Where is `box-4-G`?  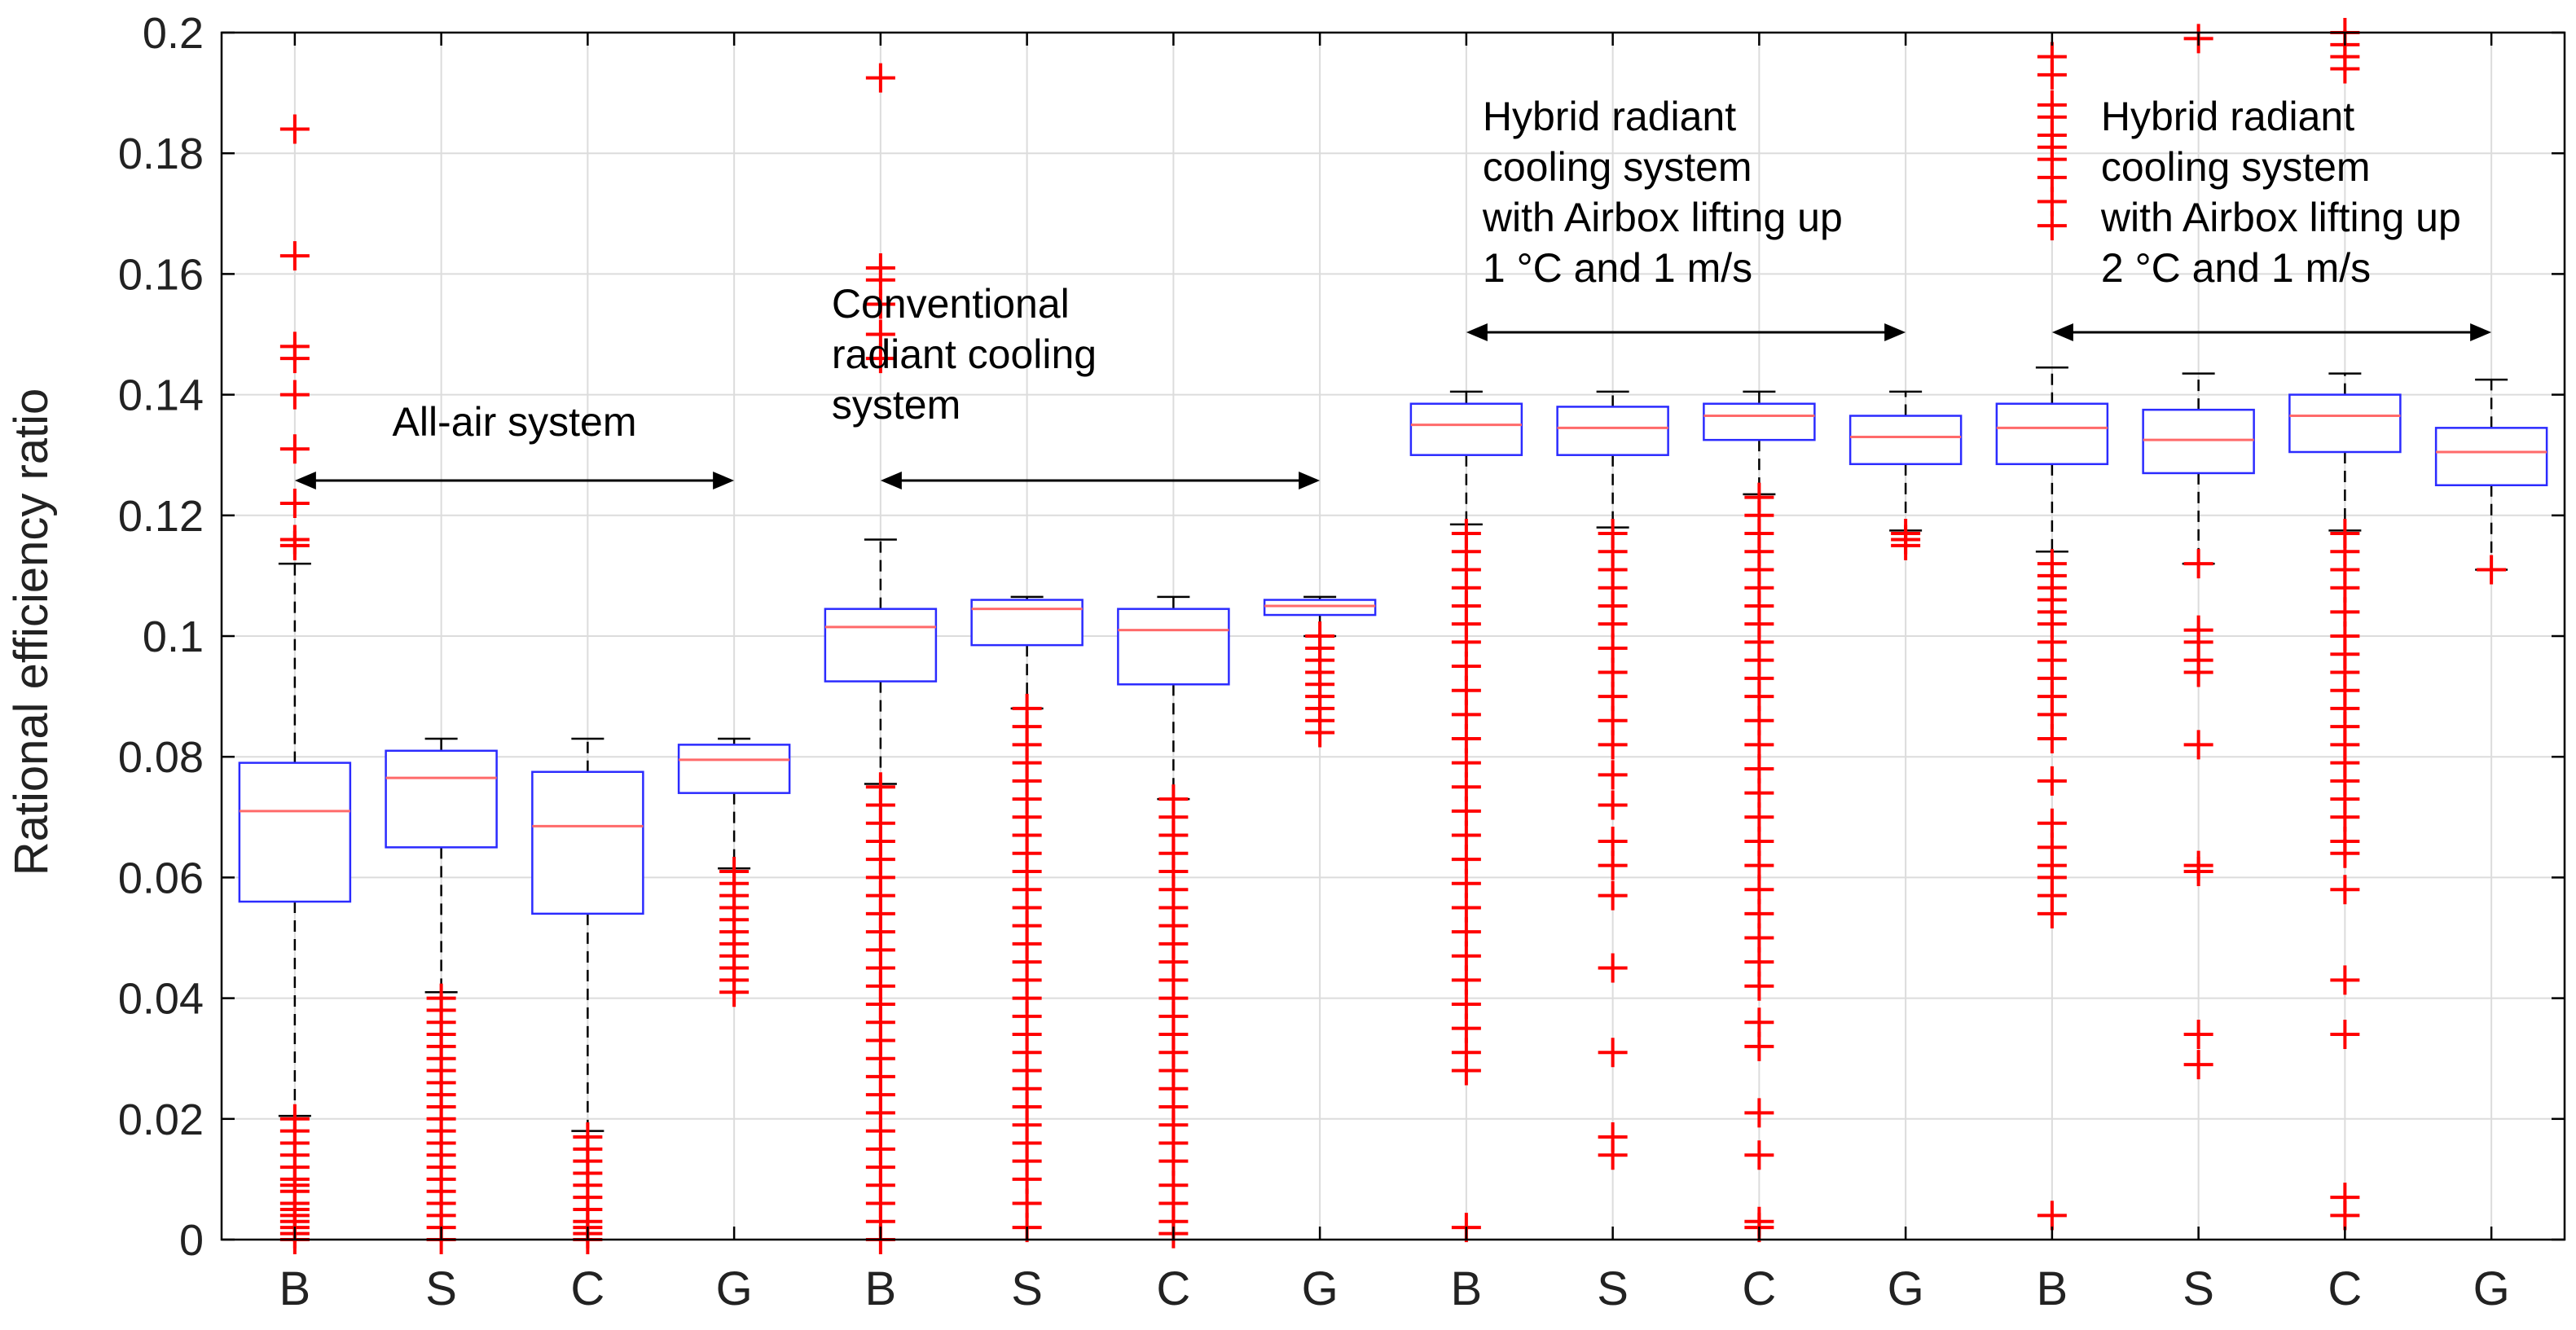 box-4-G is located at coordinates (2491, 481).